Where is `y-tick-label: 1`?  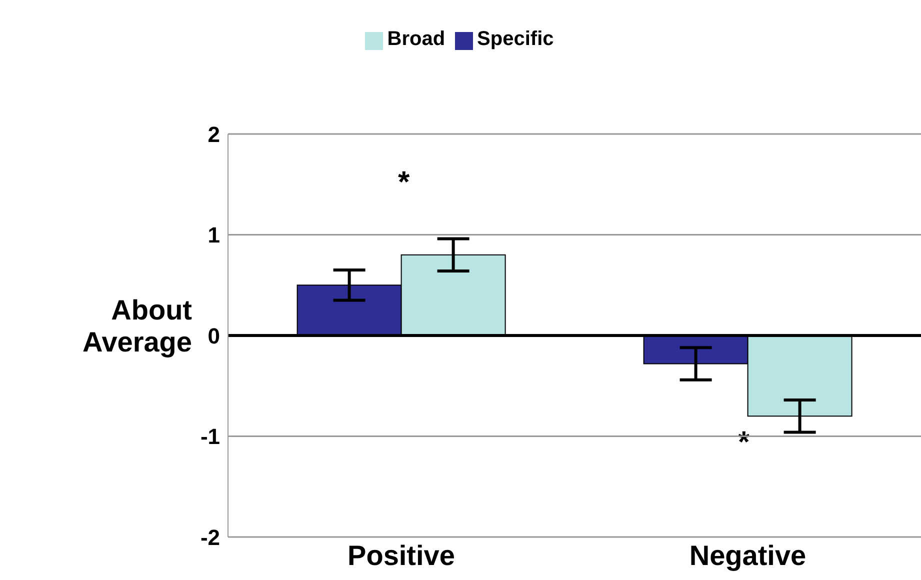 y-tick-label: 1 is located at coordinates (214, 235).